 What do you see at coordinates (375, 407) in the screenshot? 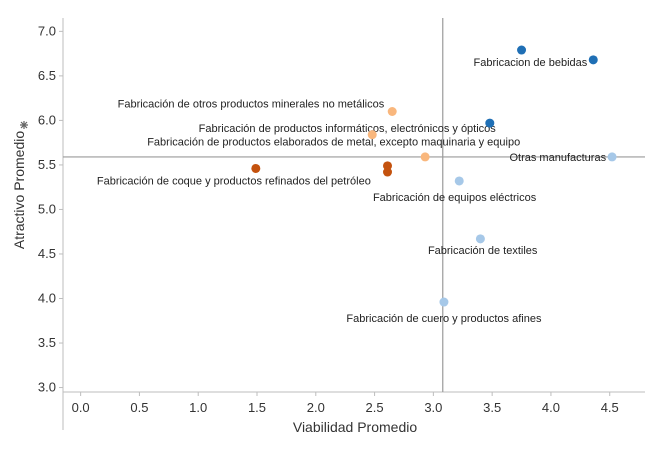
I see `x-tick-label: 2.5` at bounding box center [375, 407].